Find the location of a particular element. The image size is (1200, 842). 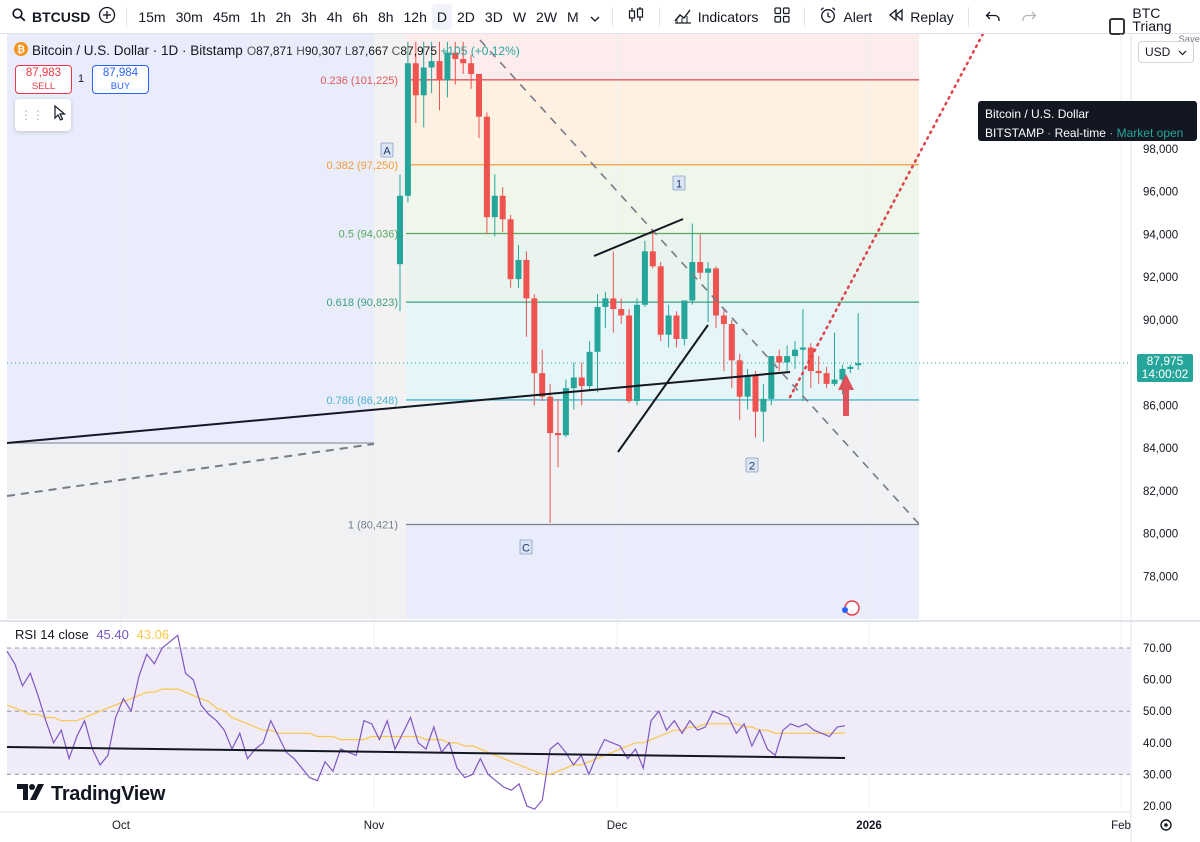

timeframe-6h: 6h is located at coordinates (360, 16).